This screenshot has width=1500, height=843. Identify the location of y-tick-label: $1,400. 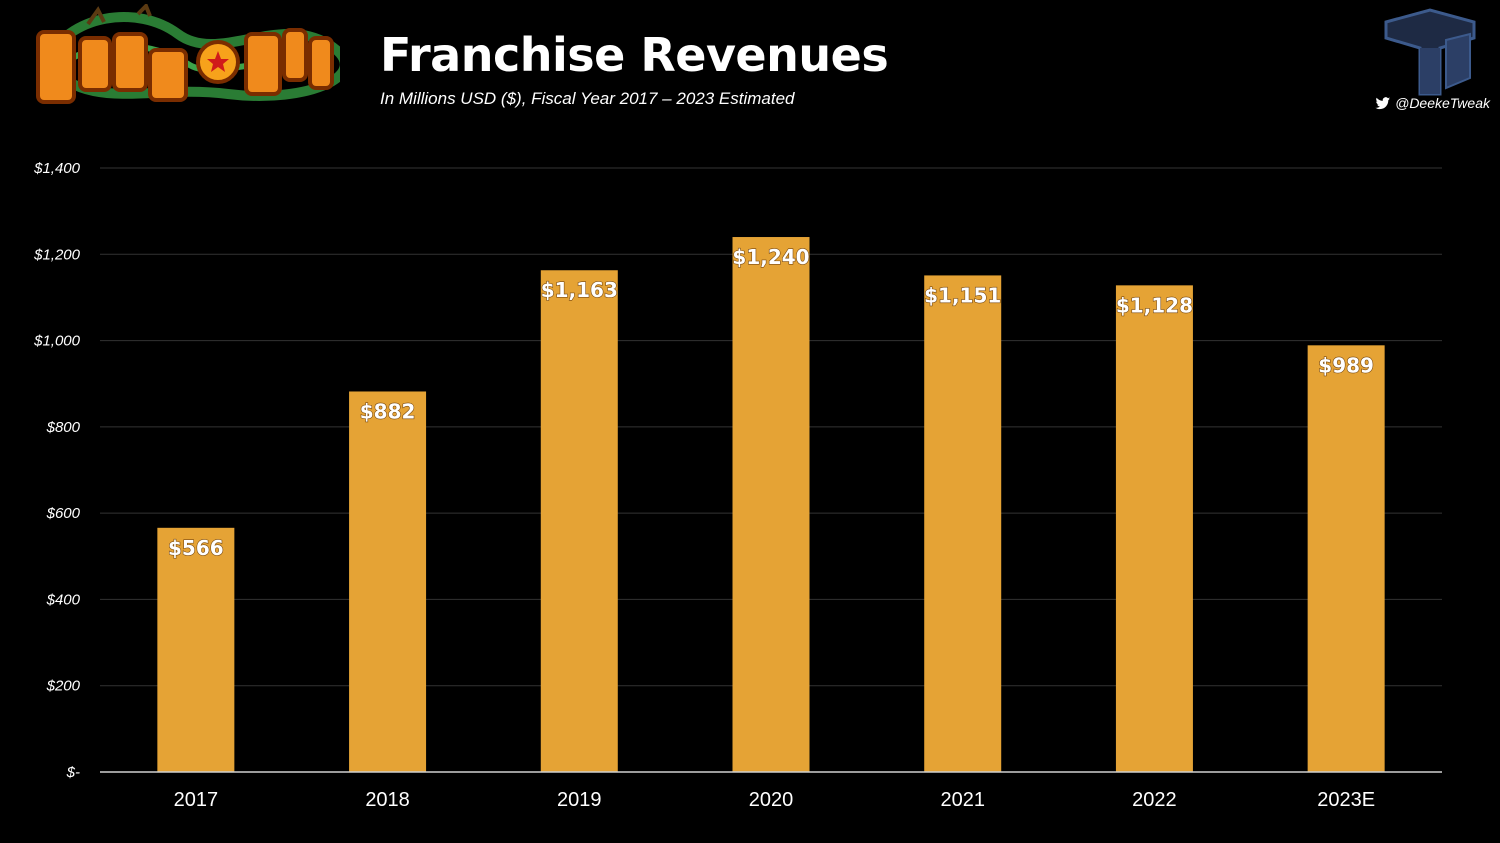
(57, 168).